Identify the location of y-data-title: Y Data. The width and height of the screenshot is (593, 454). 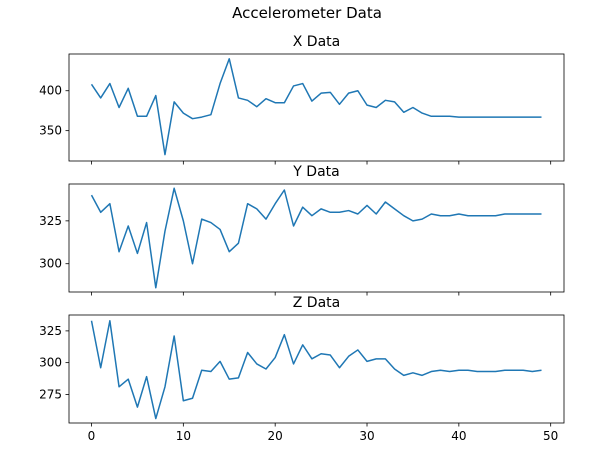
(315, 172).